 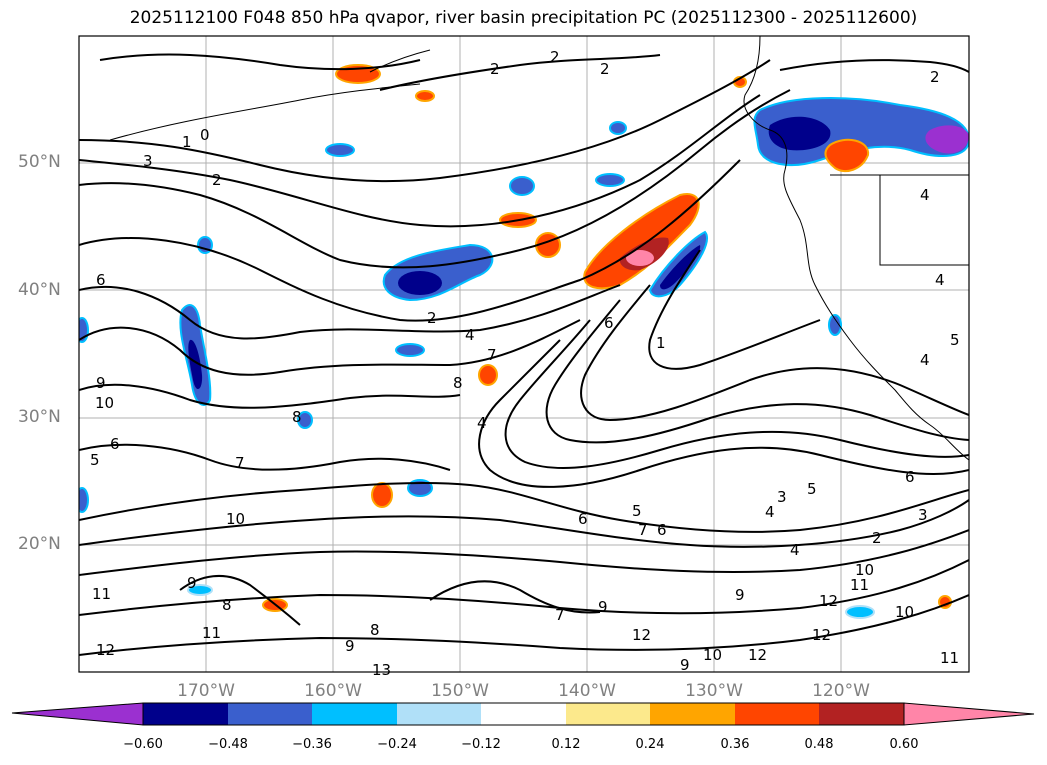 What do you see at coordinates (856, 248) in the screenshot?
I see `coastline-north-america` at bounding box center [856, 248].